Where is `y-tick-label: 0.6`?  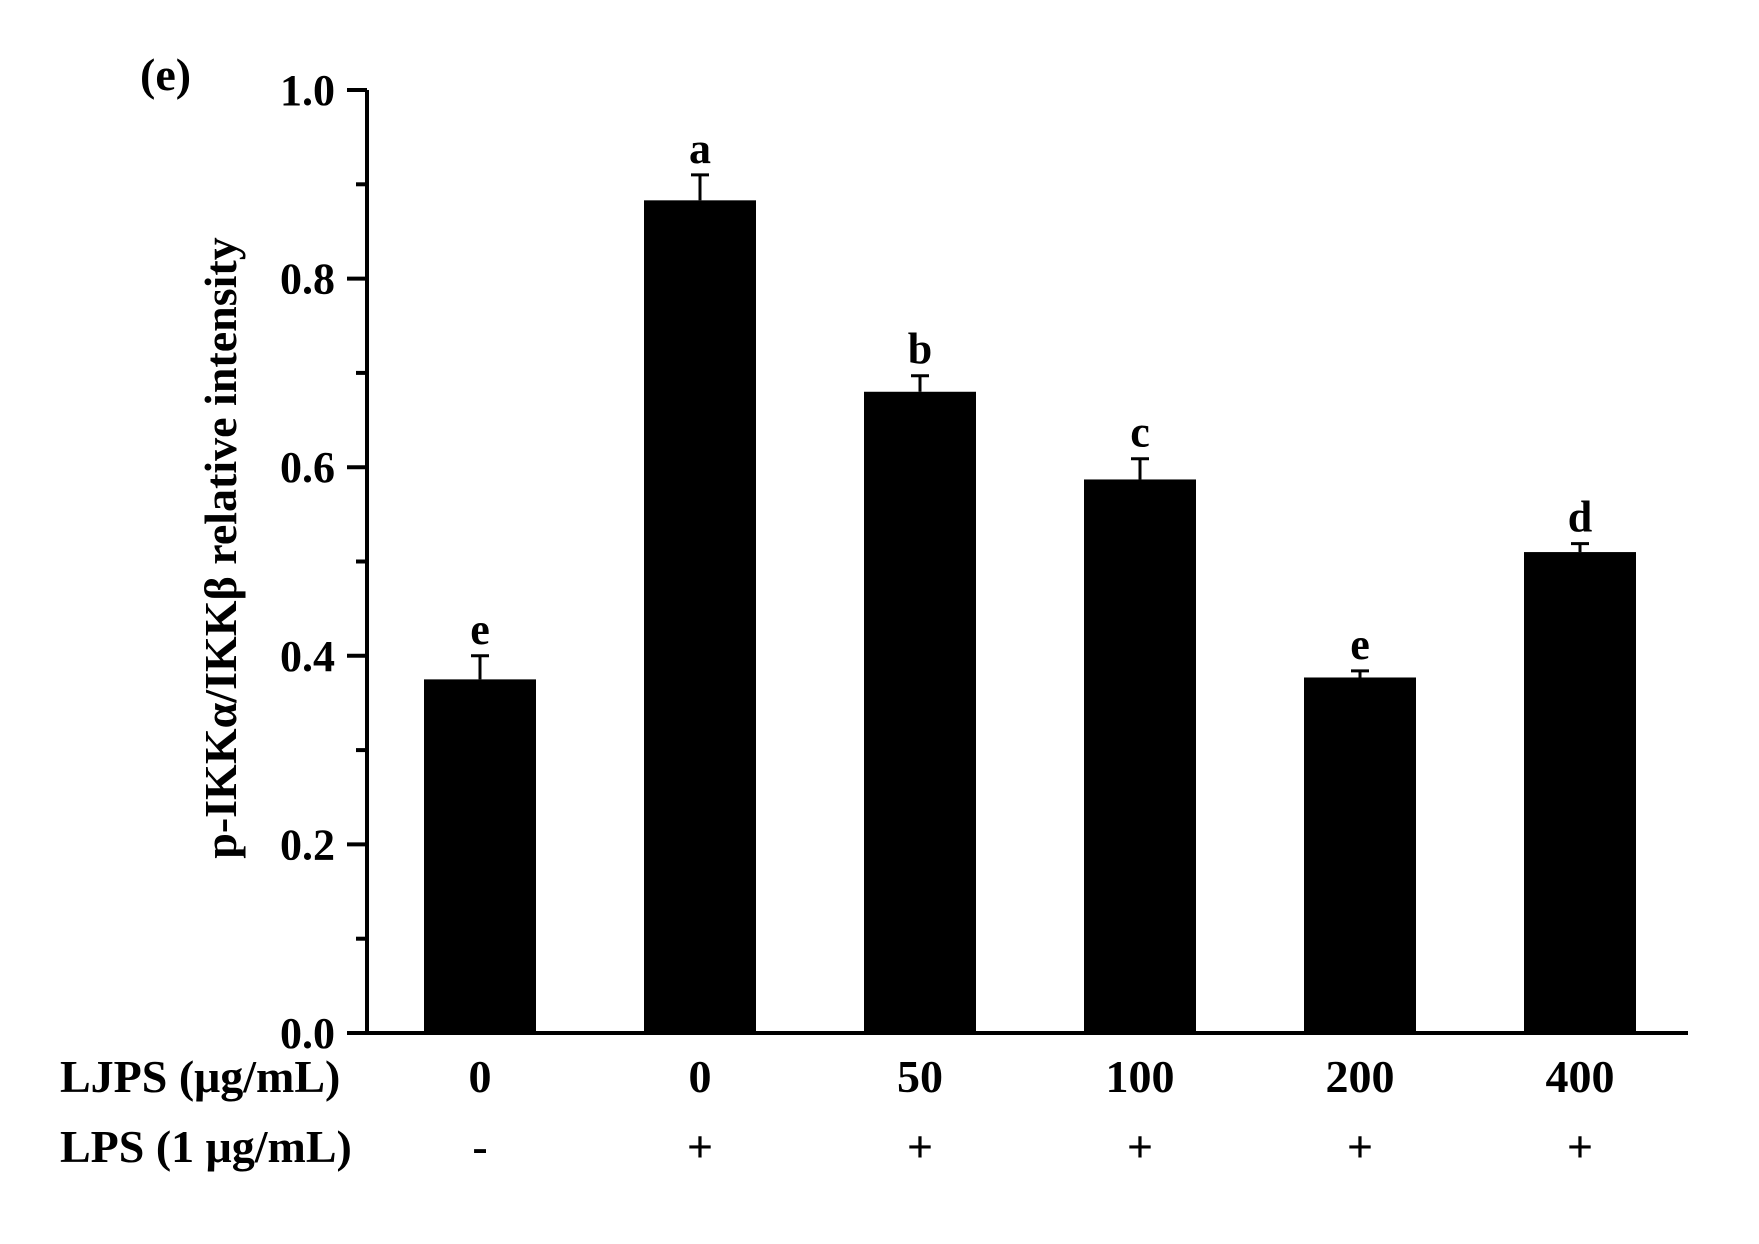
y-tick-label: 0.6 is located at coordinates (307, 467).